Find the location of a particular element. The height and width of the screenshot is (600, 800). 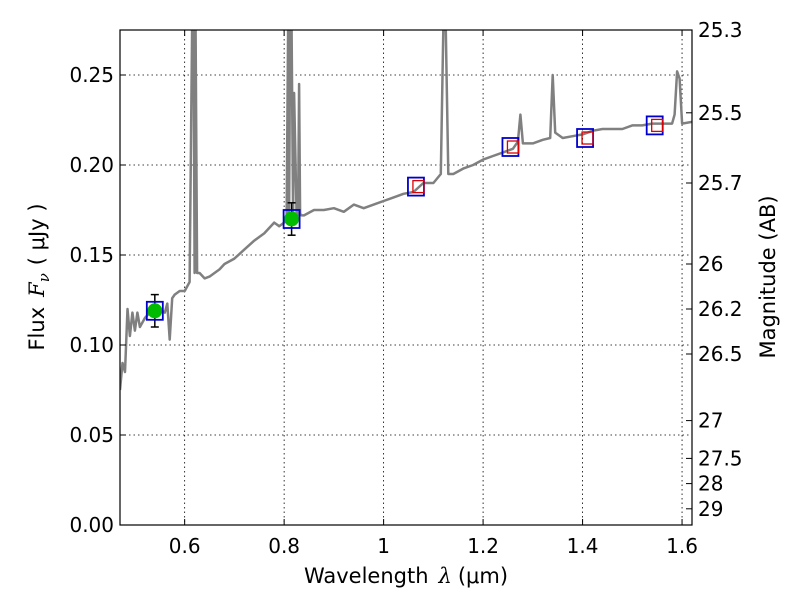

x-tick-label: 1 is located at coordinates (383, 546).